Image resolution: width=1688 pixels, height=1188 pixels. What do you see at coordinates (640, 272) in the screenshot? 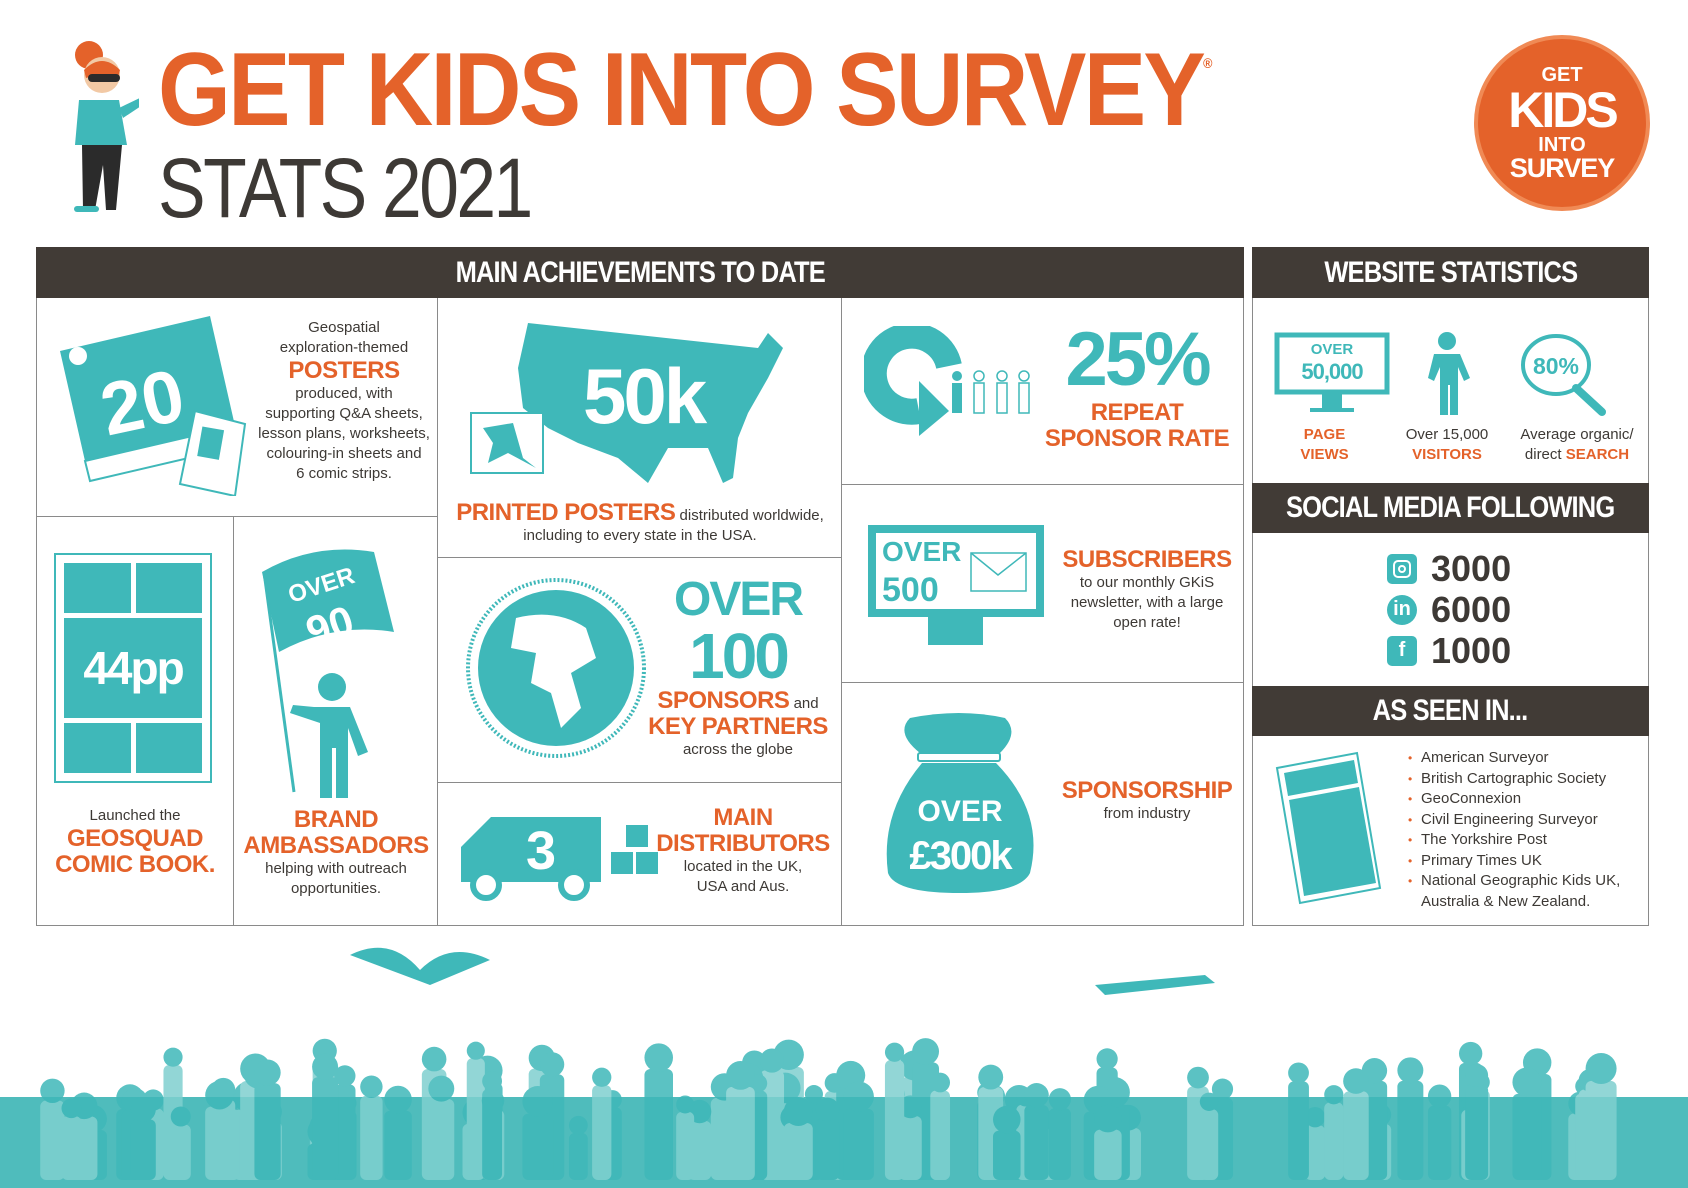
I see `main-achievements-heading: MAIN ACHIEVEMENTS TO DATE` at bounding box center [640, 272].